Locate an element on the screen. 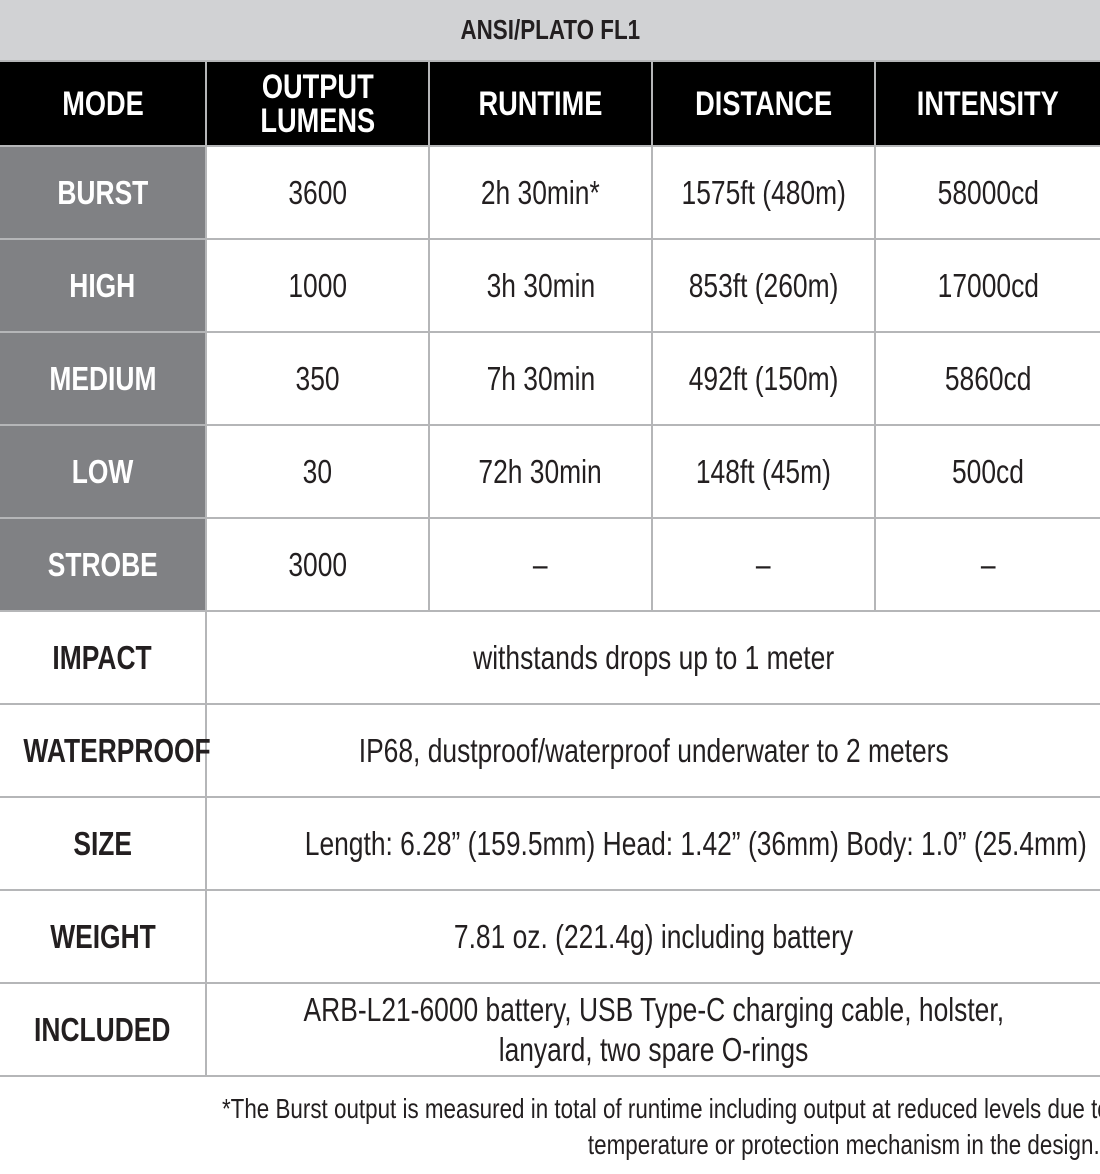  spec-label-text: IMPACT is located at coordinates (102, 657).